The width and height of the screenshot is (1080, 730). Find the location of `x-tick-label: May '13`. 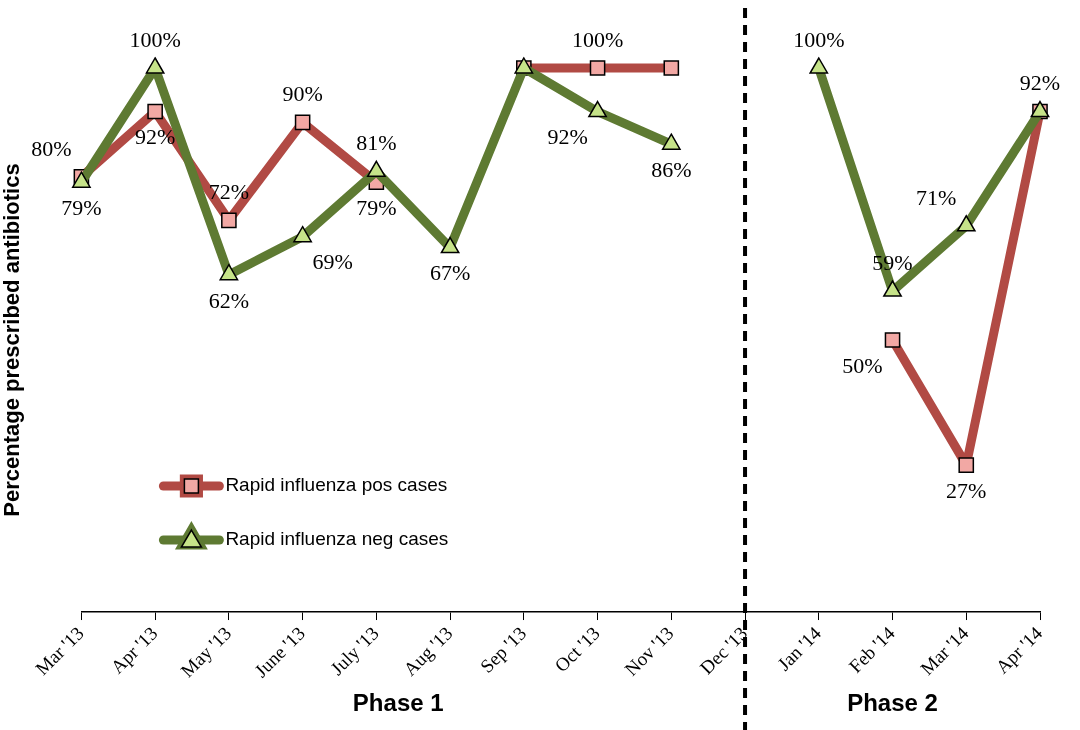

x-tick-label: May '13 is located at coordinates (206, 652).